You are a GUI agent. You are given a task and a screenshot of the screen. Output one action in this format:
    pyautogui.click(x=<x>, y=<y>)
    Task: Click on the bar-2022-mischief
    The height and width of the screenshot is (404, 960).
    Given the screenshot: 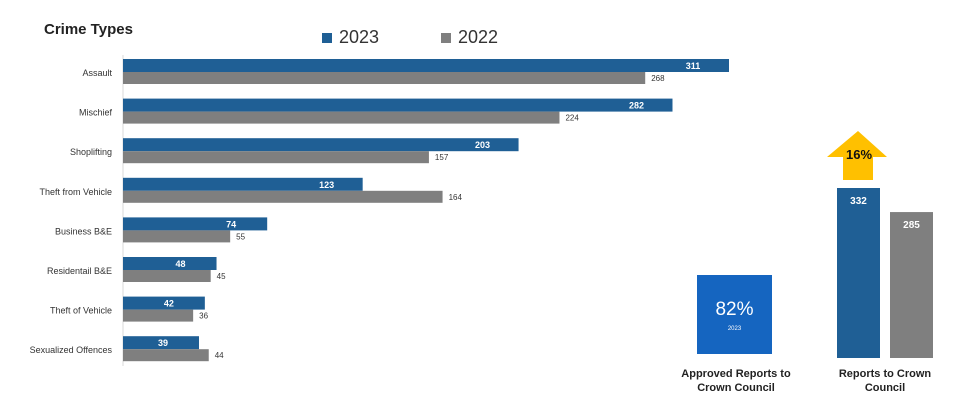 What is the action you would take?
    pyautogui.click(x=341, y=117)
    